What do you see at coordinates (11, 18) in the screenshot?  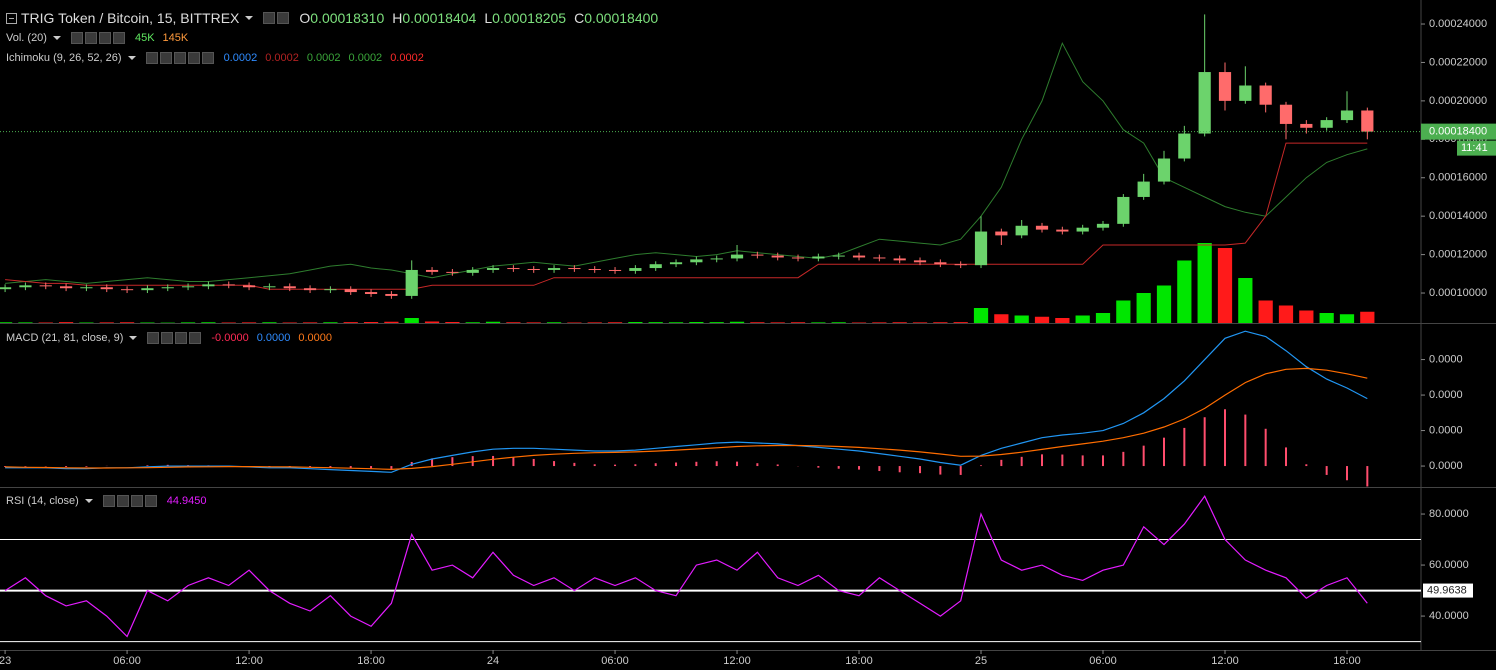 I see `collapse-button` at bounding box center [11, 18].